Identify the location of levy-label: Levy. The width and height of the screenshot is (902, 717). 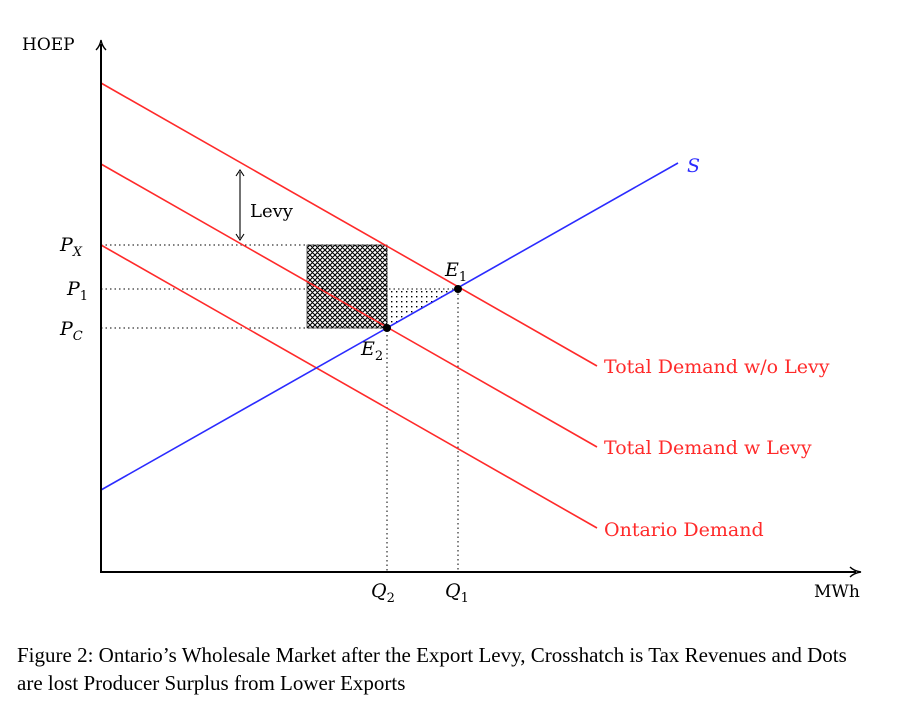
(272, 211).